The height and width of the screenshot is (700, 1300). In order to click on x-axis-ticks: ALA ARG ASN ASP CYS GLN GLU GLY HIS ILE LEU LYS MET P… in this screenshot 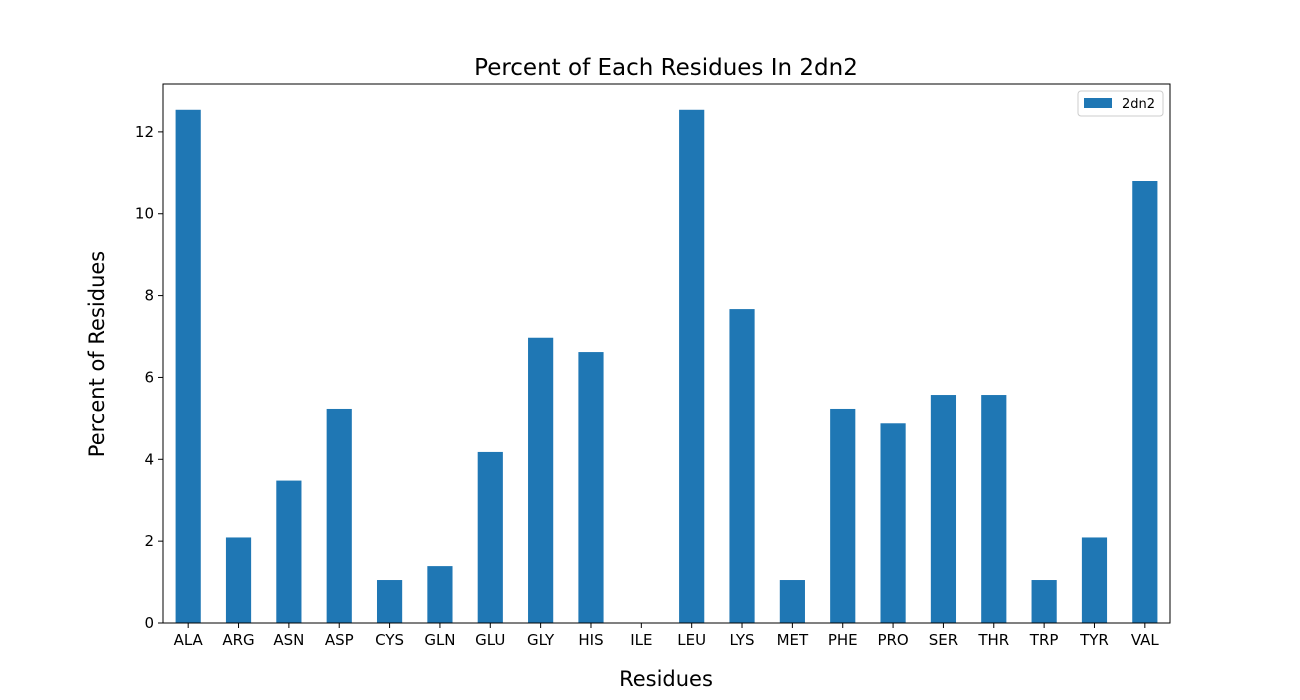, I will do `click(667, 636)`.